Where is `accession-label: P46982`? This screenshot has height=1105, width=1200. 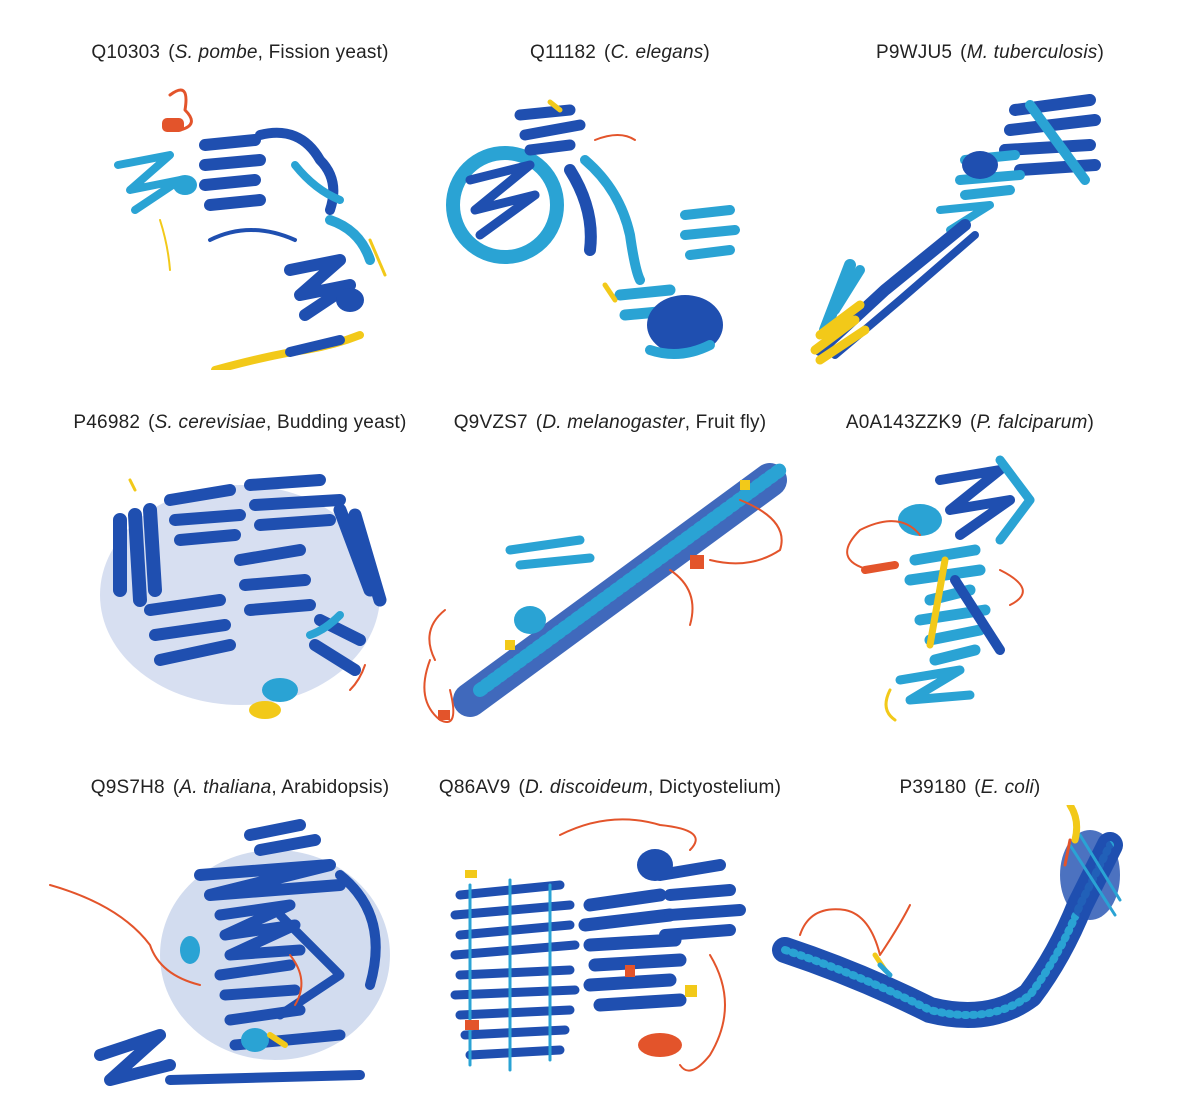
accession-label: P46982 is located at coordinates (107, 422).